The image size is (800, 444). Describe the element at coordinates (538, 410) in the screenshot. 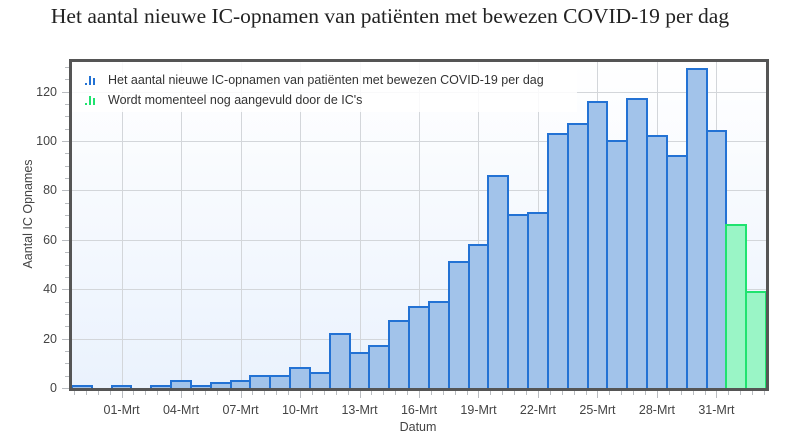

I see `x-tick-label: 22-Mrt` at that location.